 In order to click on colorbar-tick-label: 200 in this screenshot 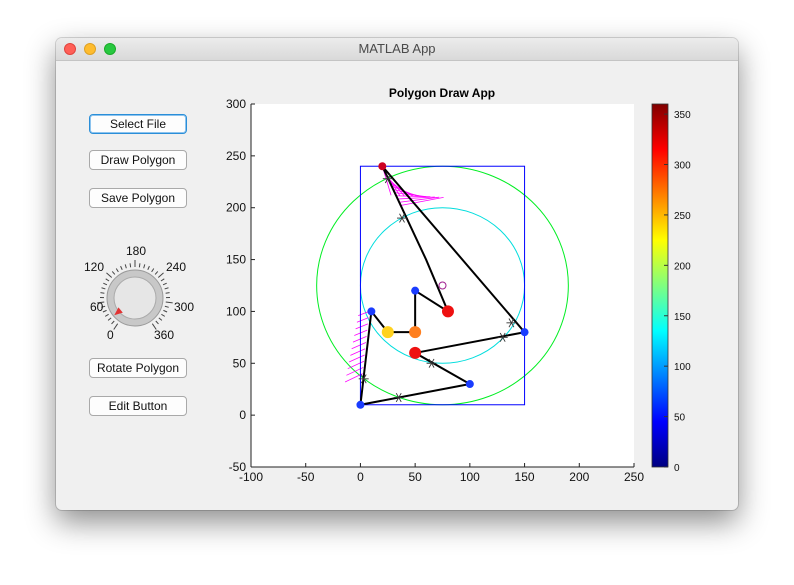, I will do `click(682, 266)`.